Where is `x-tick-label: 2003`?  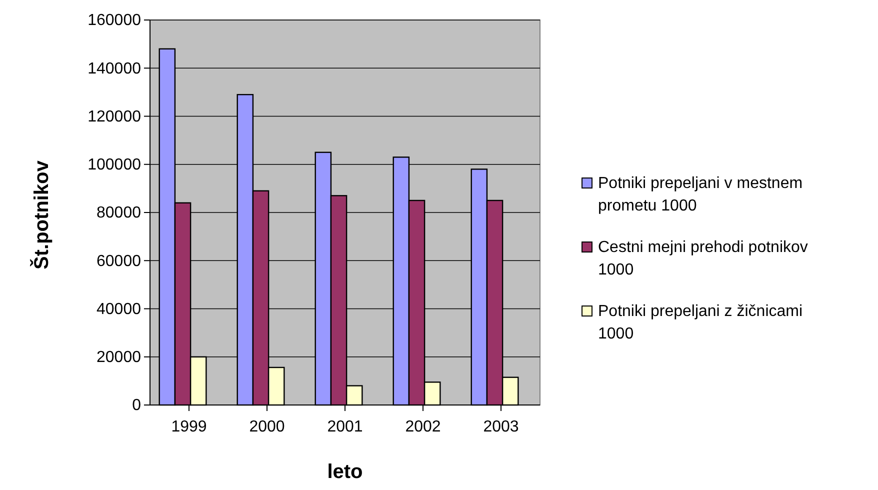
x-tick-label: 2003 is located at coordinates (501, 427).